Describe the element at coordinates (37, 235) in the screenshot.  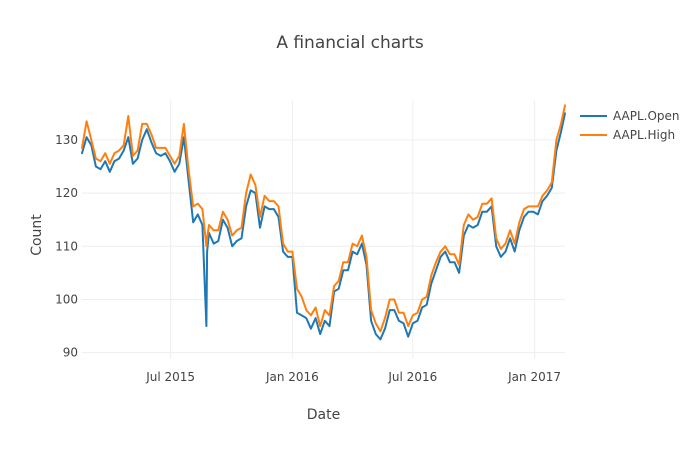
I see `y-axis-title: Count` at that location.